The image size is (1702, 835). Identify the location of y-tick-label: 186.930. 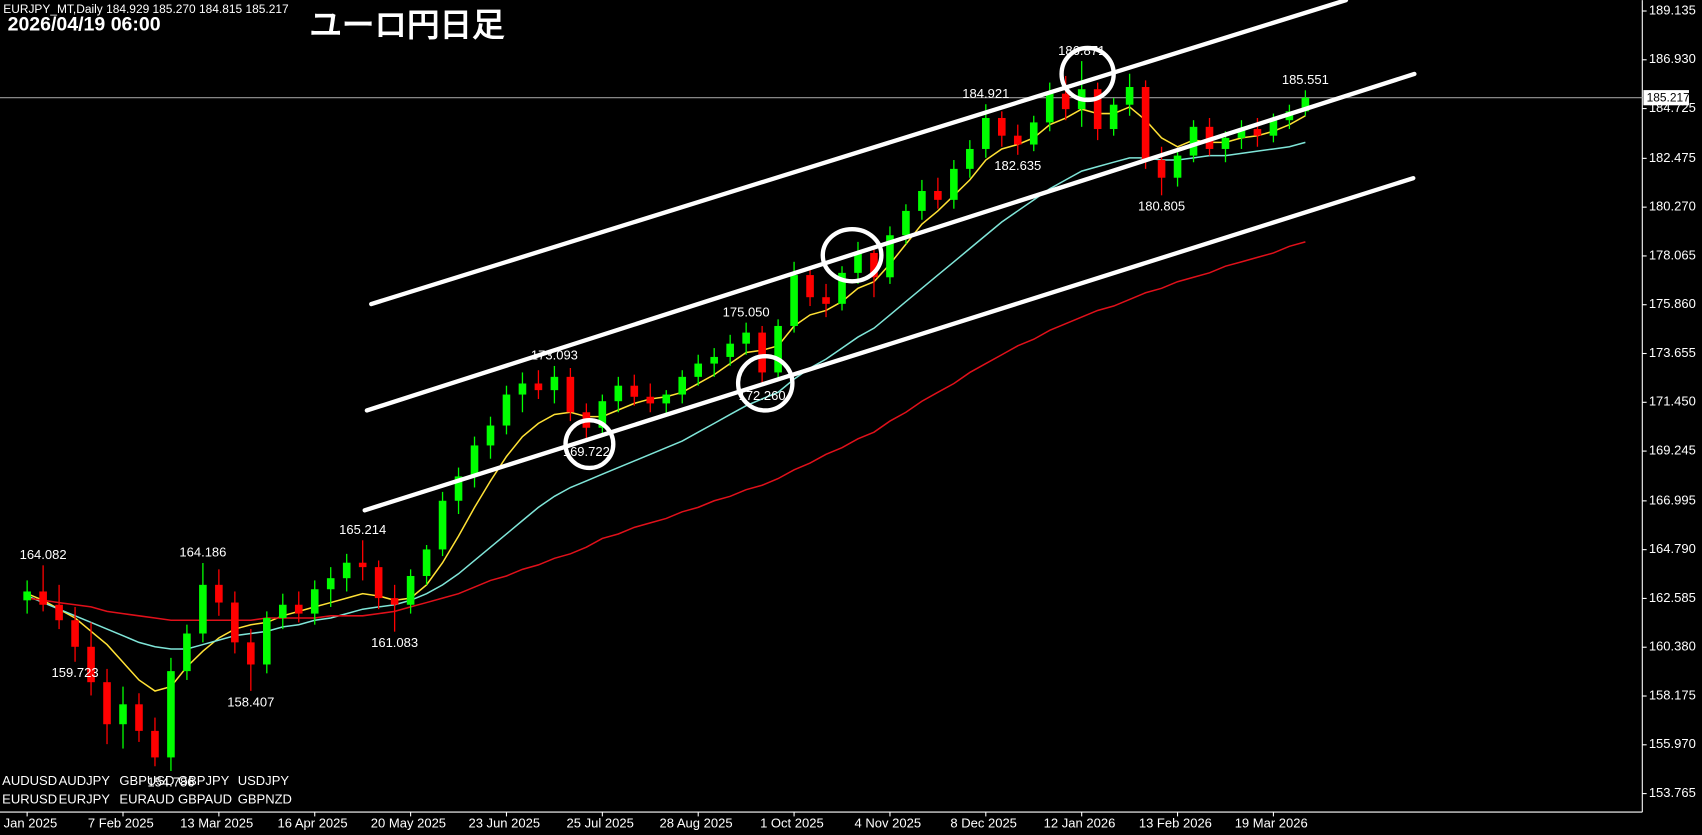
(1672, 58).